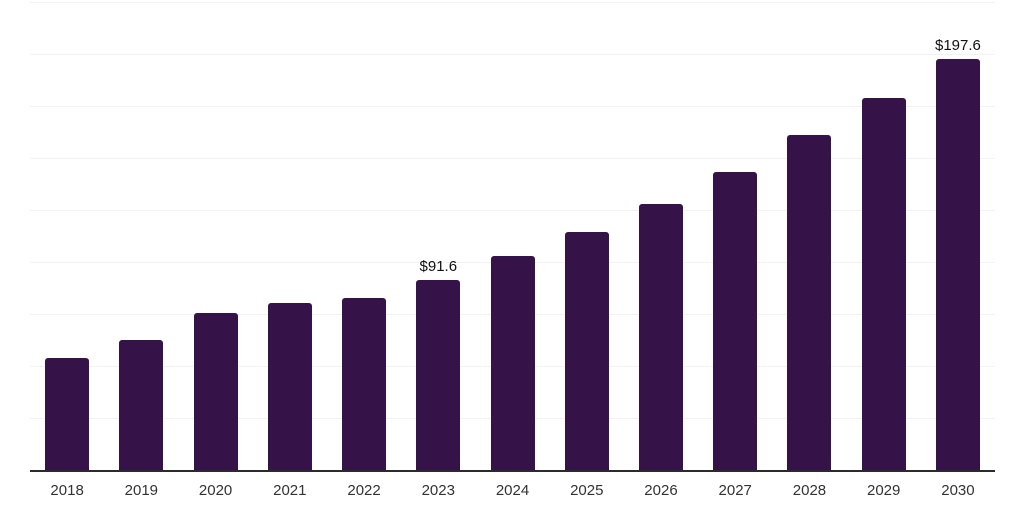 This screenshot has height=512, width=1024. I want to click on bar-slot-2029, so click(884, 236).